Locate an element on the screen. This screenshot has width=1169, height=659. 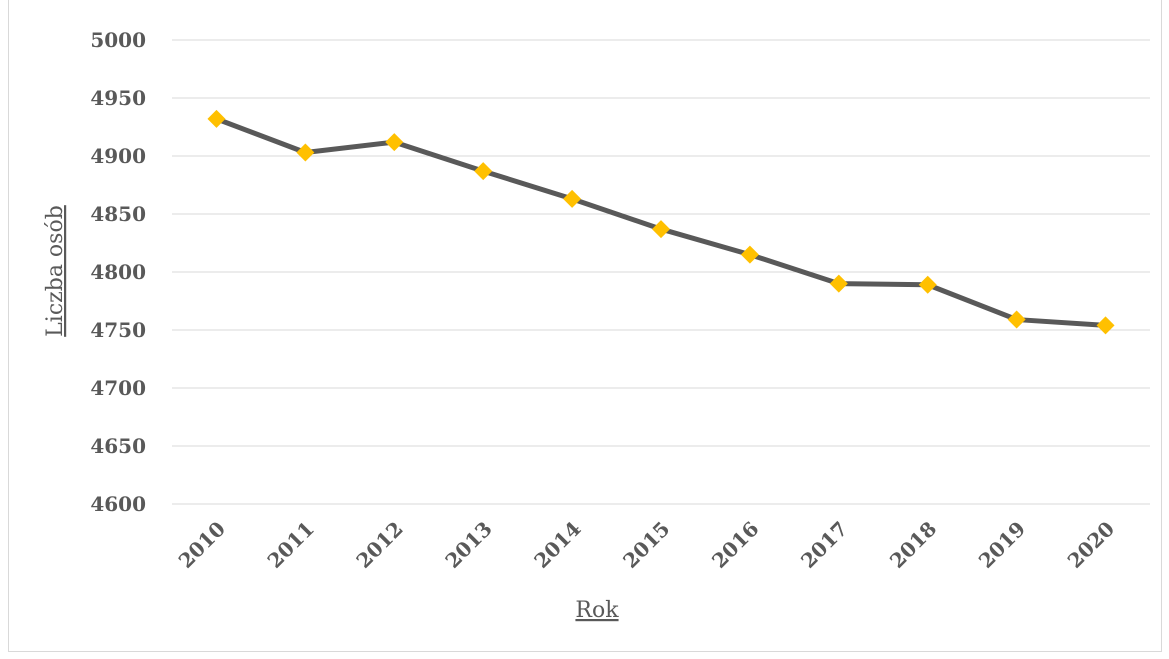
x-tick-label: 2010 is located at coordinates (202, 545).